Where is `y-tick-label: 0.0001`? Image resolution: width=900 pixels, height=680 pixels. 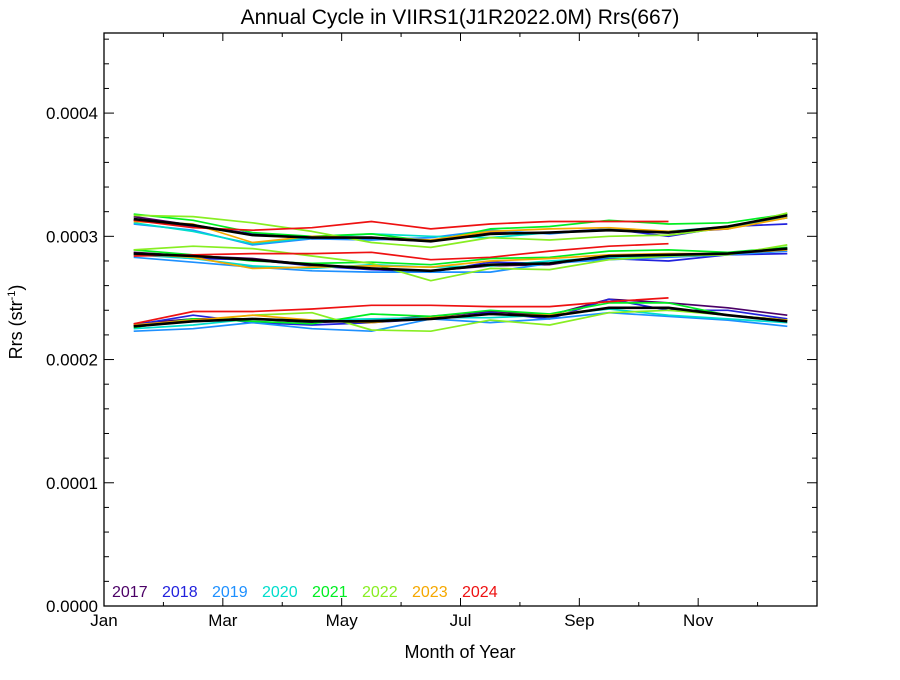
y-tick-label: 0.0001 is located at coordinates (72, 483).